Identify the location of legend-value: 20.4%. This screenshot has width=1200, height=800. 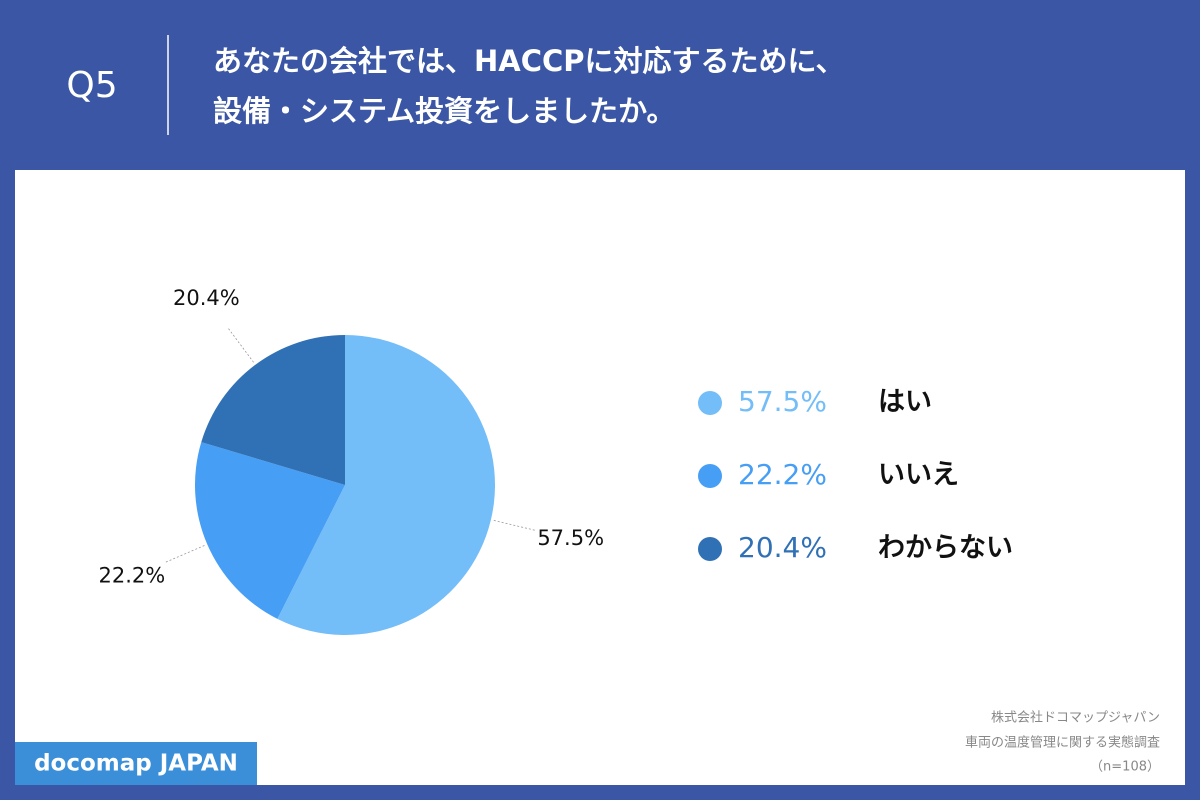
(782, 547).